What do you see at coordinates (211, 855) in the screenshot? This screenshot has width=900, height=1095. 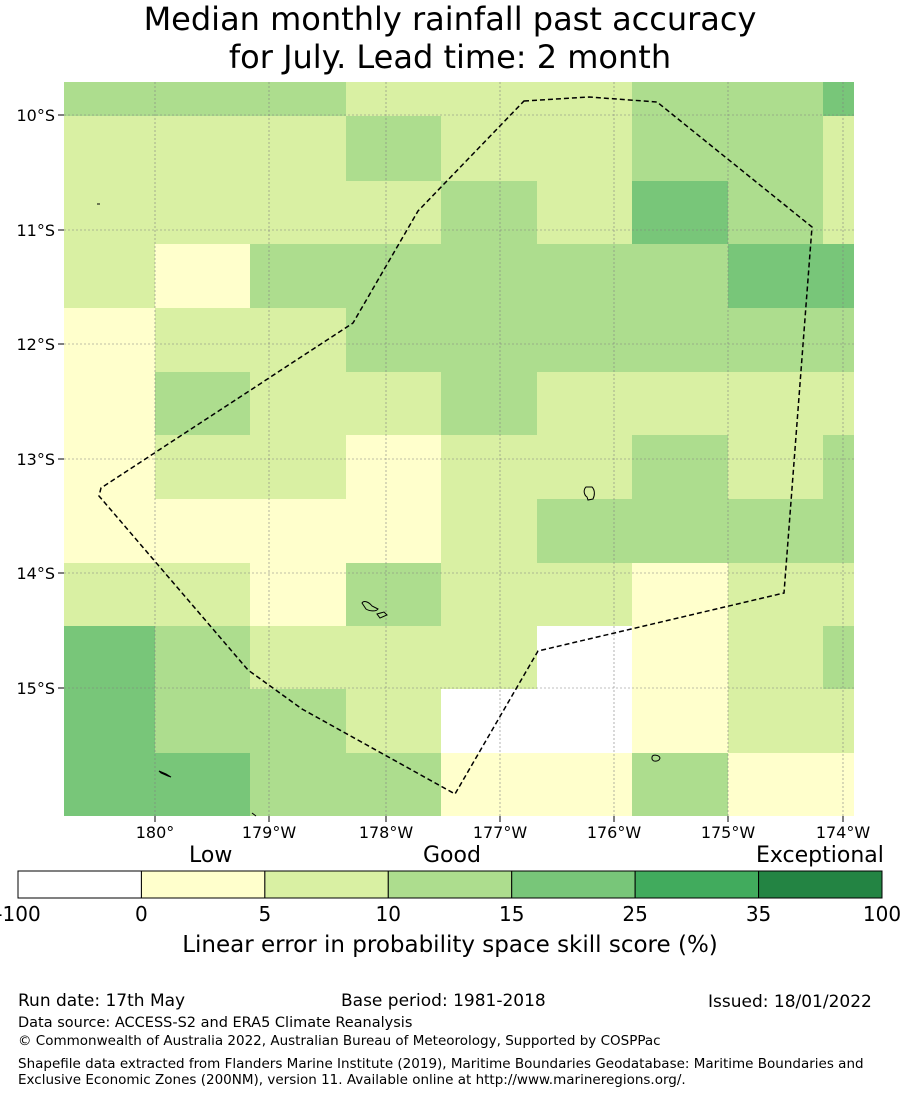 I see `colorbar-label-low: Low` at bounding box center [211, 855].